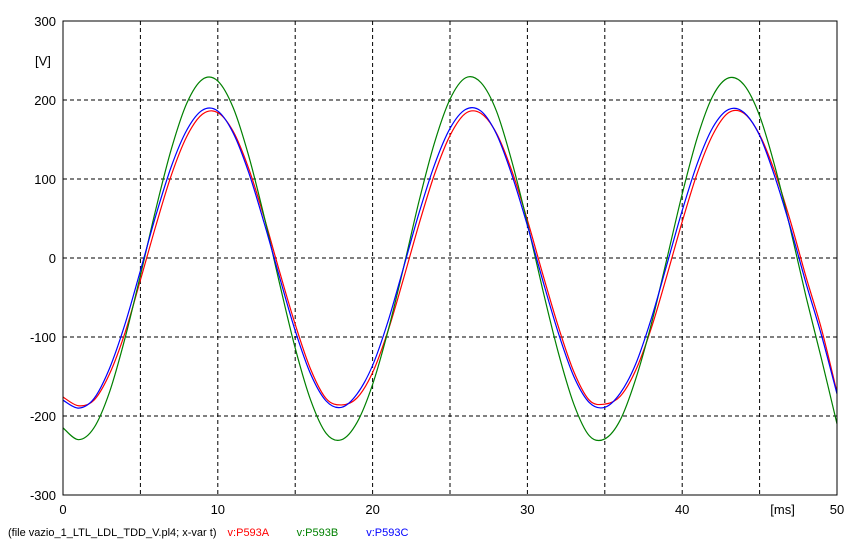 This screenshot has height=545, width=851. Describe the element at coordinates (45, 179) in the screenshot. I see `y-tick-label: 100` at that location.